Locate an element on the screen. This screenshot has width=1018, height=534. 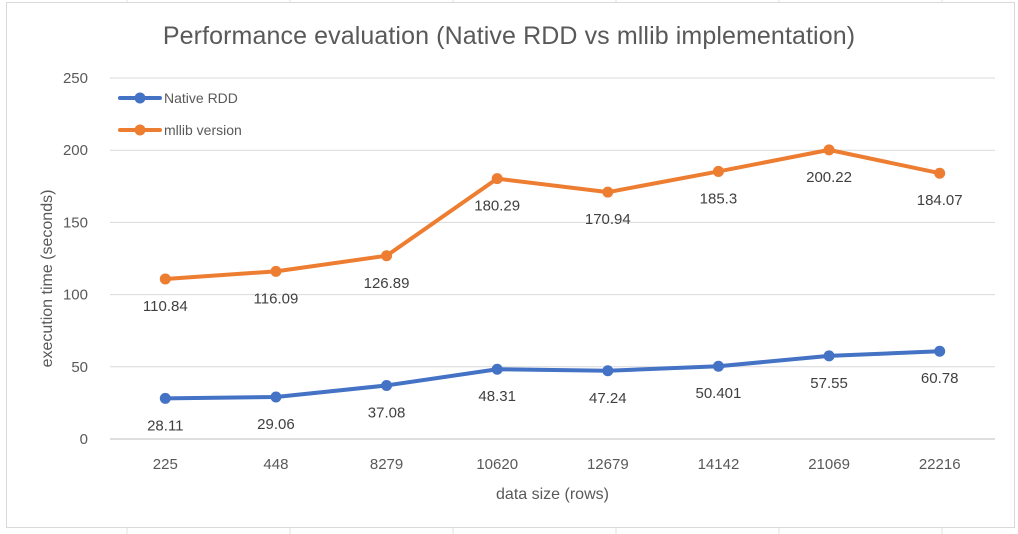
x-tick-label: 14142 is located at coordinates (719, 464).